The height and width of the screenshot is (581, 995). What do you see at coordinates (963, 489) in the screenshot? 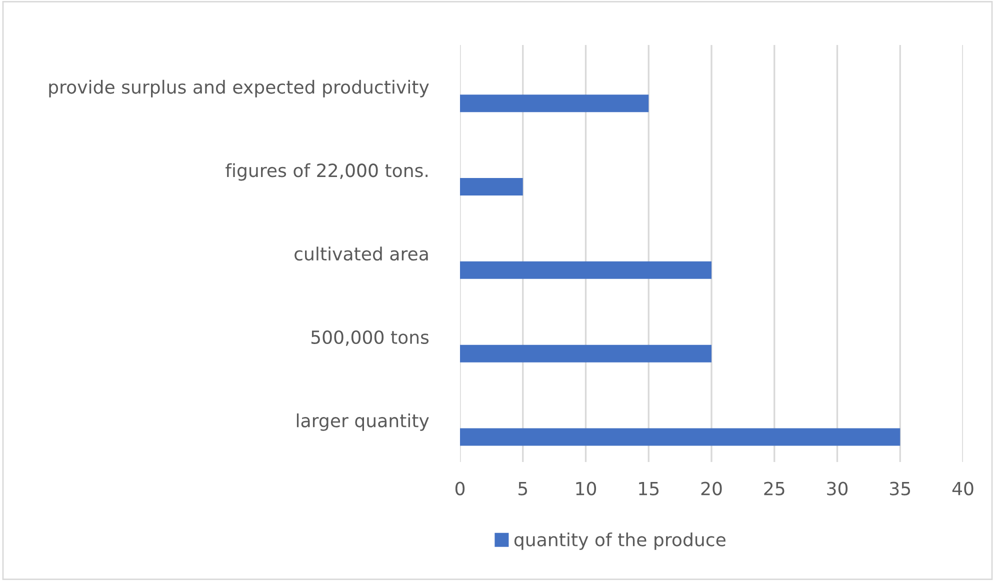
I see `x-tick-label: 40` at bounding box center [963, 489].